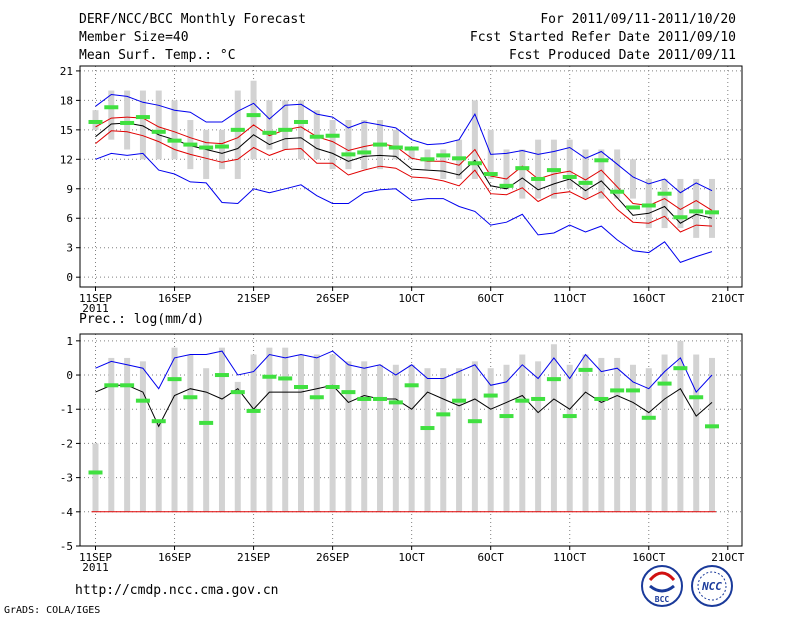 This screenshot has width=800, height=618. What do you see at coordinates (177, 590) in the screenshot?
I see `source-url: http://cmdp.ncc.cma.gov.cn` at bounding box center [177, 590].